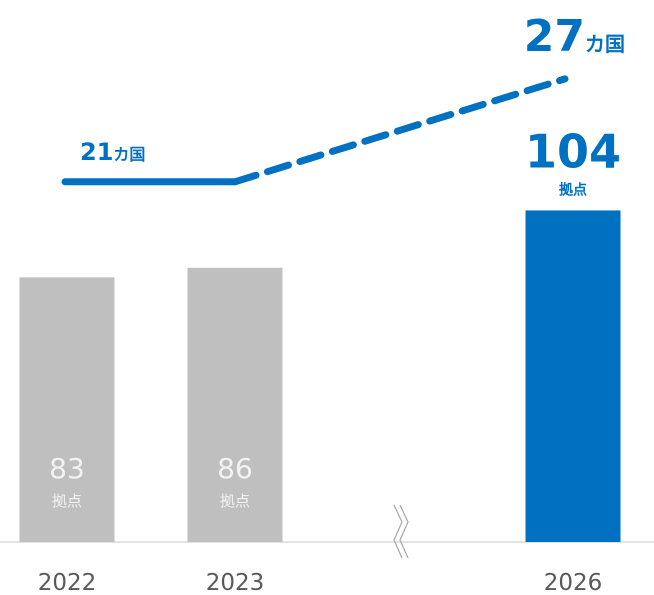 Image resolution: width=654 pixels, height=595 pixels. Describe the element at coordinates (235, 468) in the screenshot. I see `value-label: 86` at that location.